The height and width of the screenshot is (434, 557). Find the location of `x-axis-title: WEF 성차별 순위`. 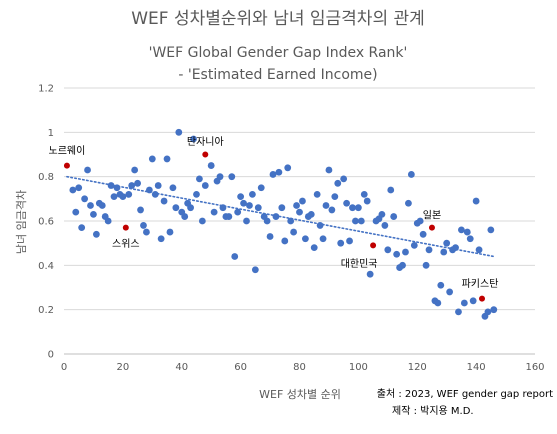

x-axis-title: WEF 성차별 순위 is located at coordinates (300, 394).